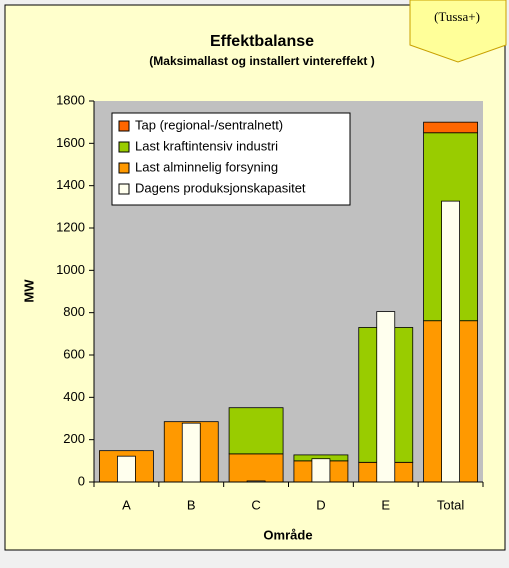 The height and width of the screenshot is (568, 509). I want to click on legend-label: Dagens produksjonskapasitet, so click(220, 187).